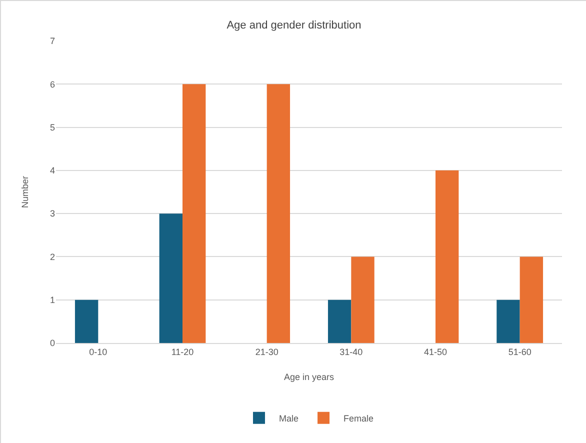 The height and width of the screenshot is (443, 586). What do you see at coordinates (266, 351) in the screenshot?
I see `x-tick-label: 21-30` at bounding box center [266, 351].